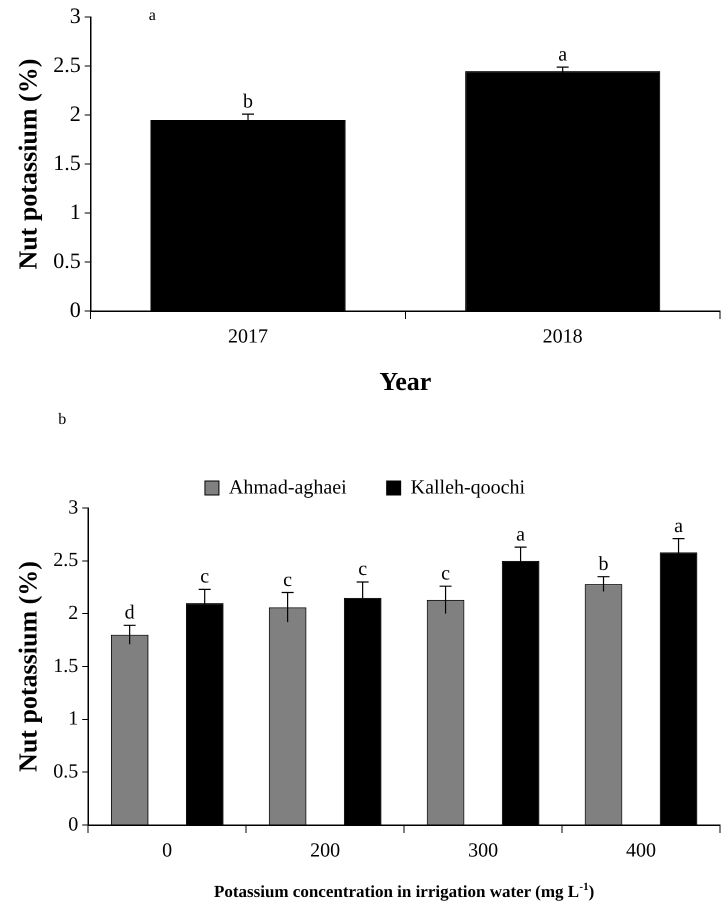  Describe the element at coordinates (468, 487) in the screenshot. I see `legend-label: Kalleh-qoochi` at that location.